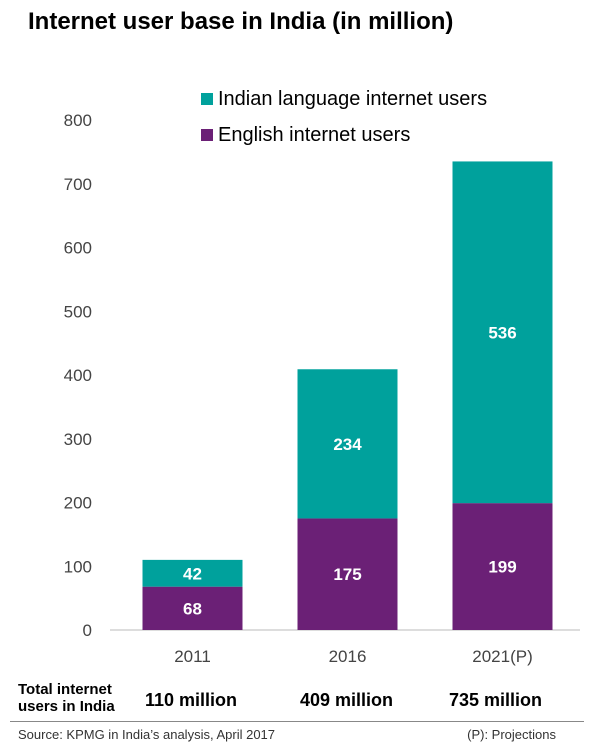  Describe the element at coordinates (191, 700) in the screenshot. I see `total-2011: 110 million` at that location.